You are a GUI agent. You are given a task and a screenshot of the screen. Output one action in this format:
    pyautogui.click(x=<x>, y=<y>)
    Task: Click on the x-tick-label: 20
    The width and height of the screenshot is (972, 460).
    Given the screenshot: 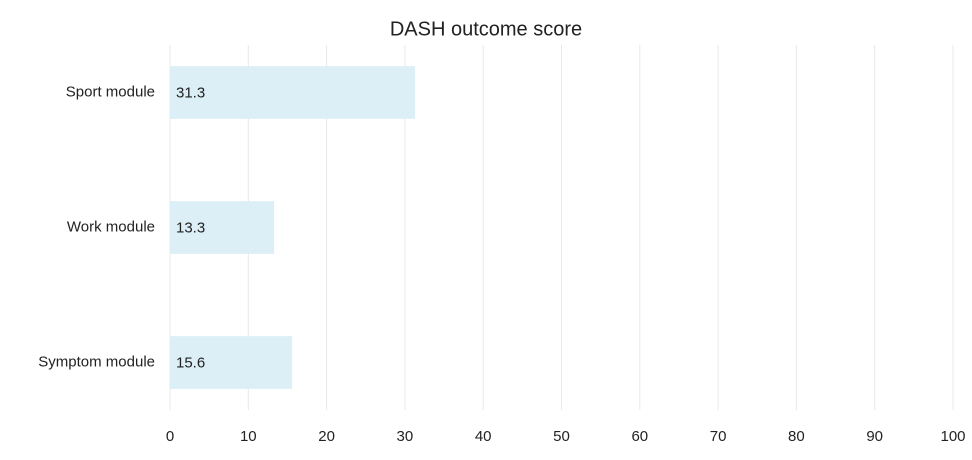 What is the action you would take?
    pyautogui.click(x=326, y=436)
    